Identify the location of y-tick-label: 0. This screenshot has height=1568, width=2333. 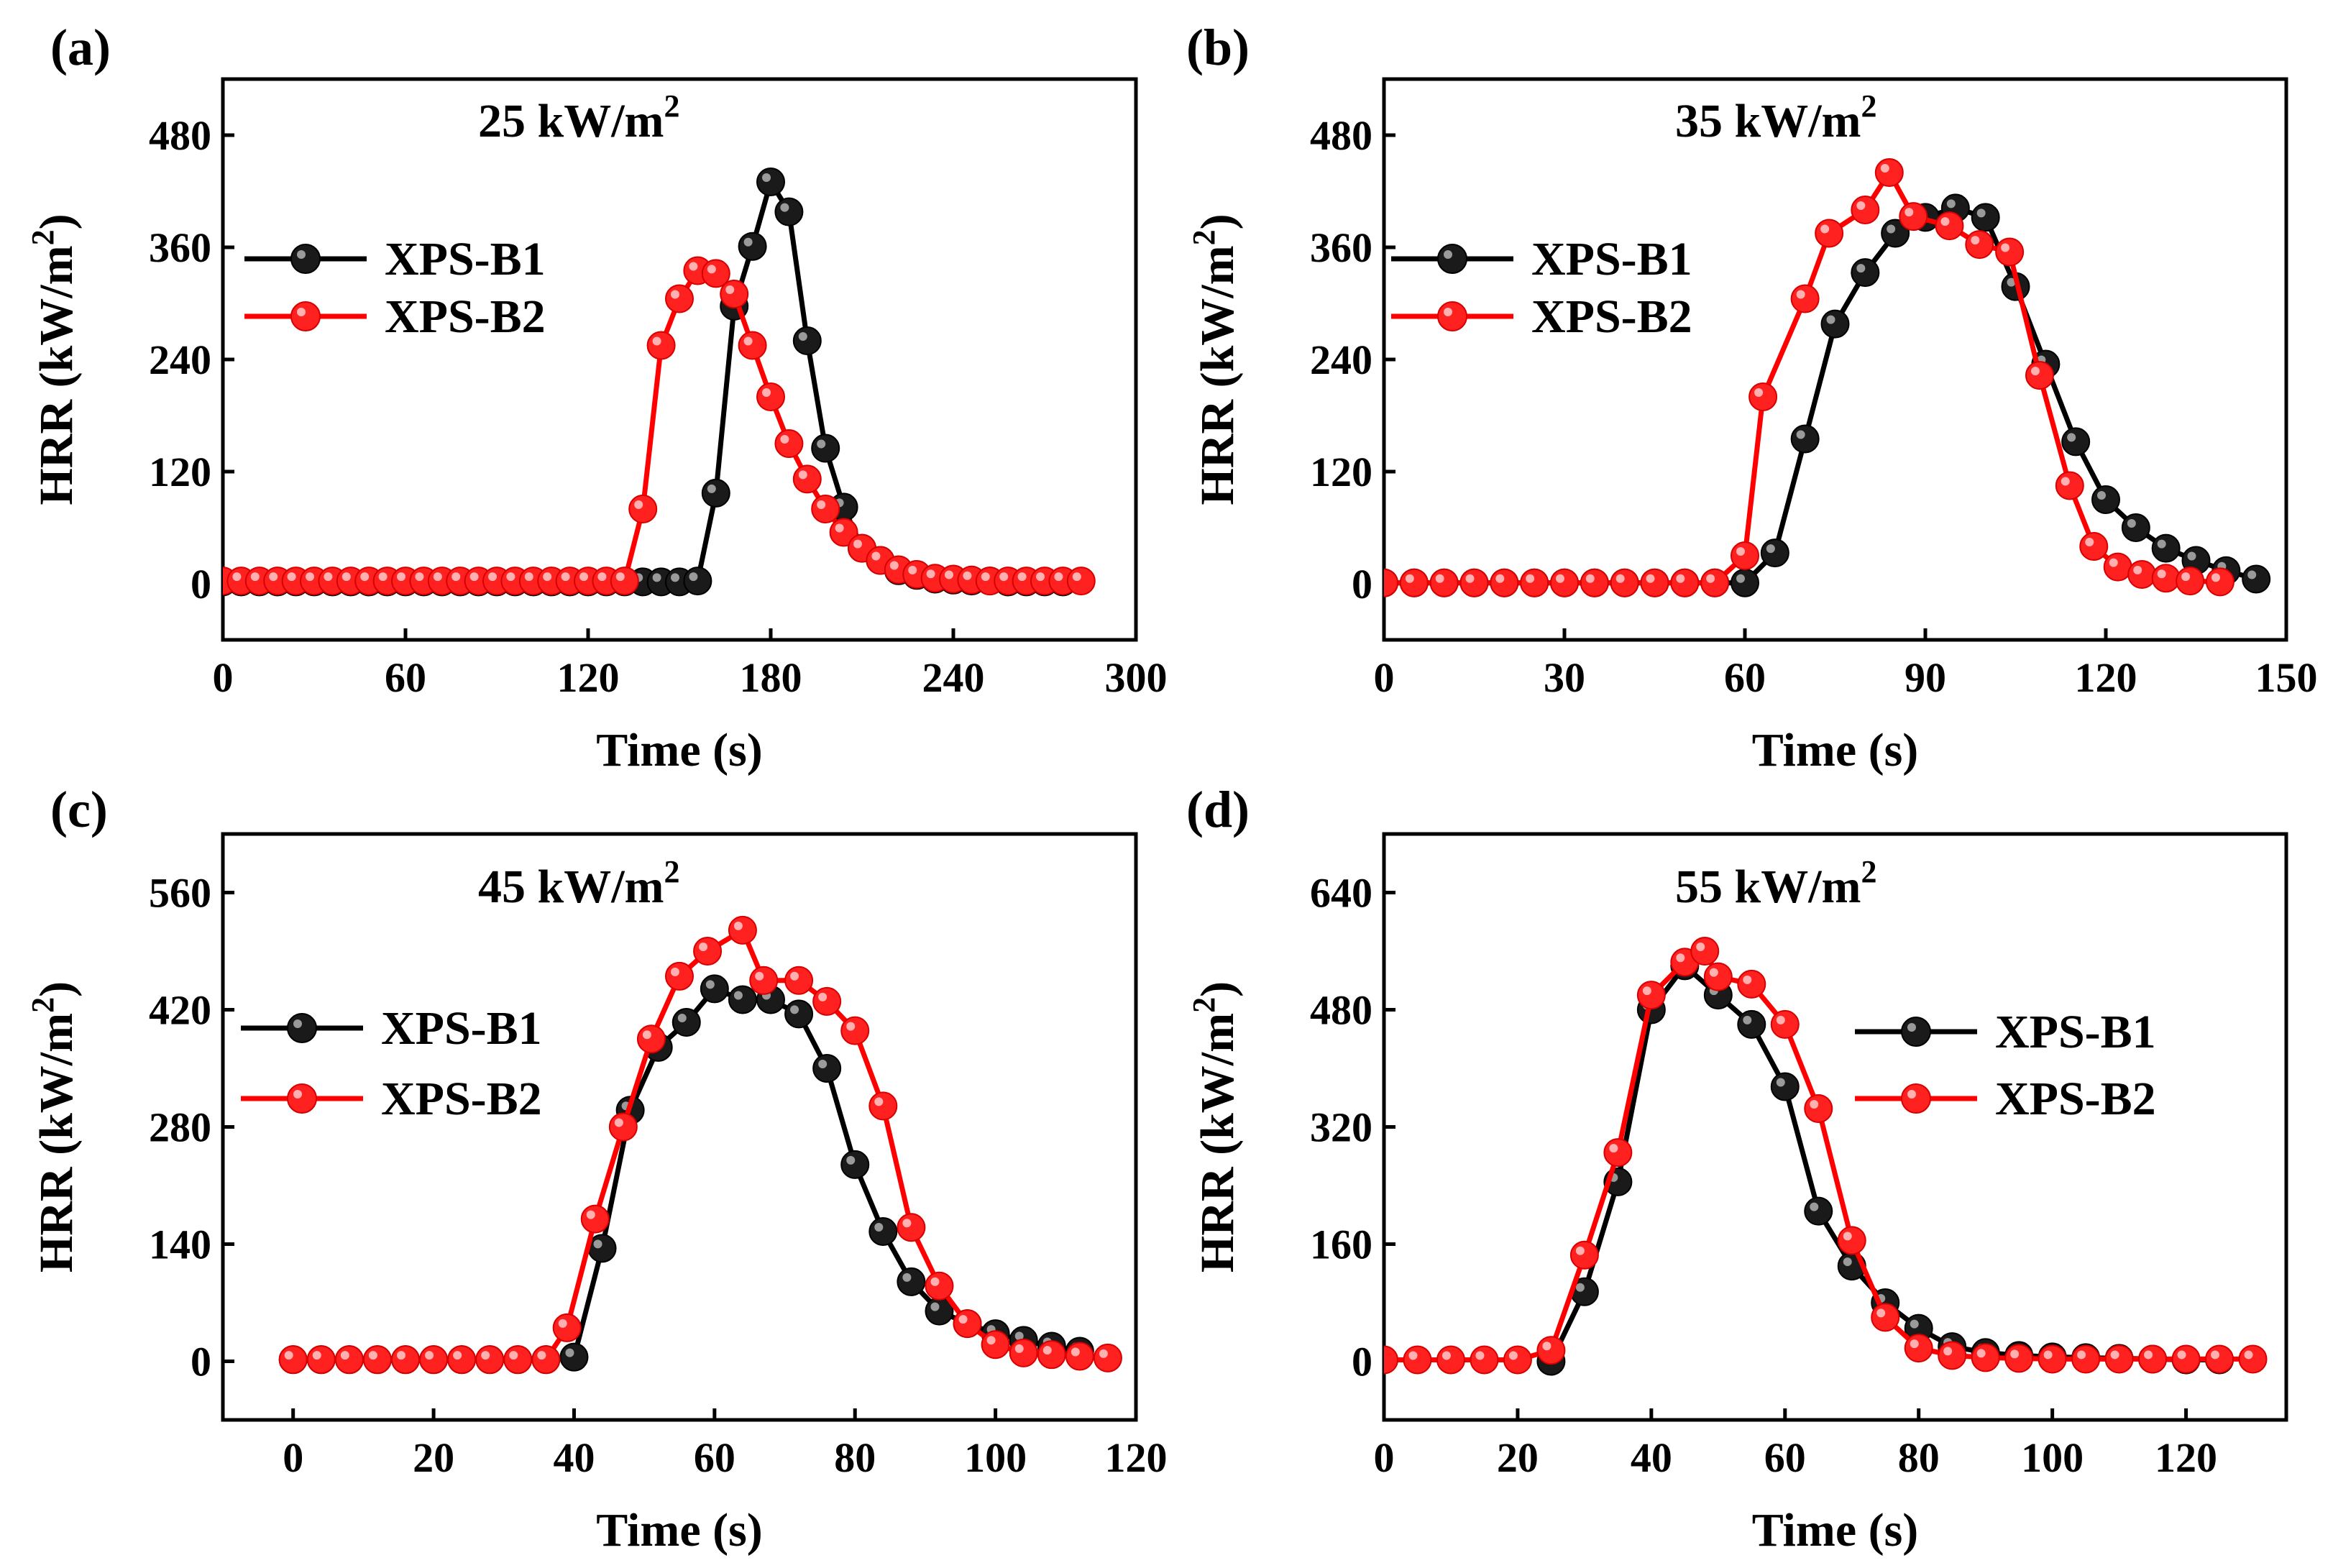
(1362, 1362).